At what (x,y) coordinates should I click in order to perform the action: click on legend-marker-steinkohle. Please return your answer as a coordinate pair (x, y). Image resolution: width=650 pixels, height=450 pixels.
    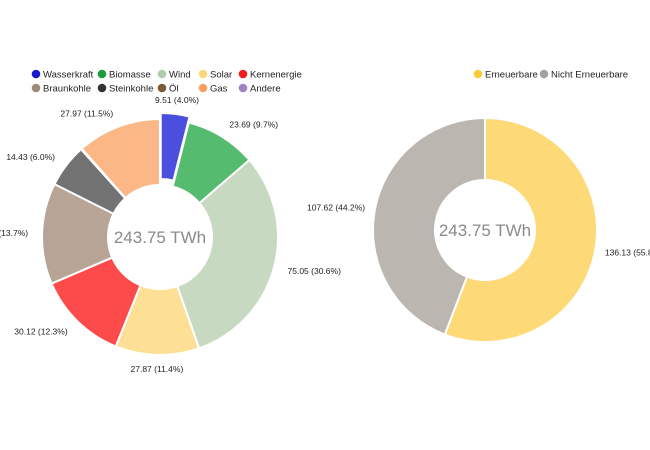
    Looking at the image, I should click on (102, 88).